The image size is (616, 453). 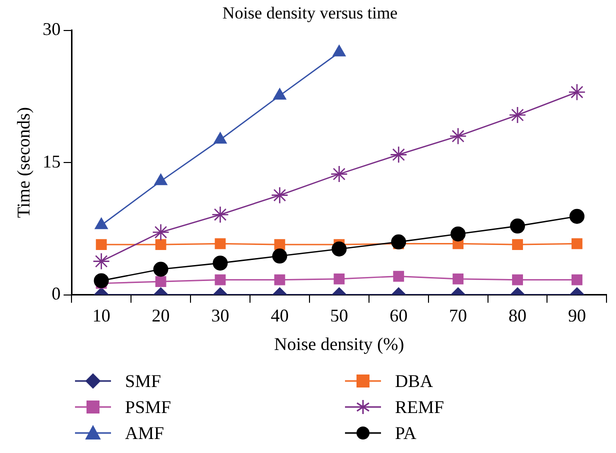 I want to click on y-tick-label: 30, so click(x=51, y=29).